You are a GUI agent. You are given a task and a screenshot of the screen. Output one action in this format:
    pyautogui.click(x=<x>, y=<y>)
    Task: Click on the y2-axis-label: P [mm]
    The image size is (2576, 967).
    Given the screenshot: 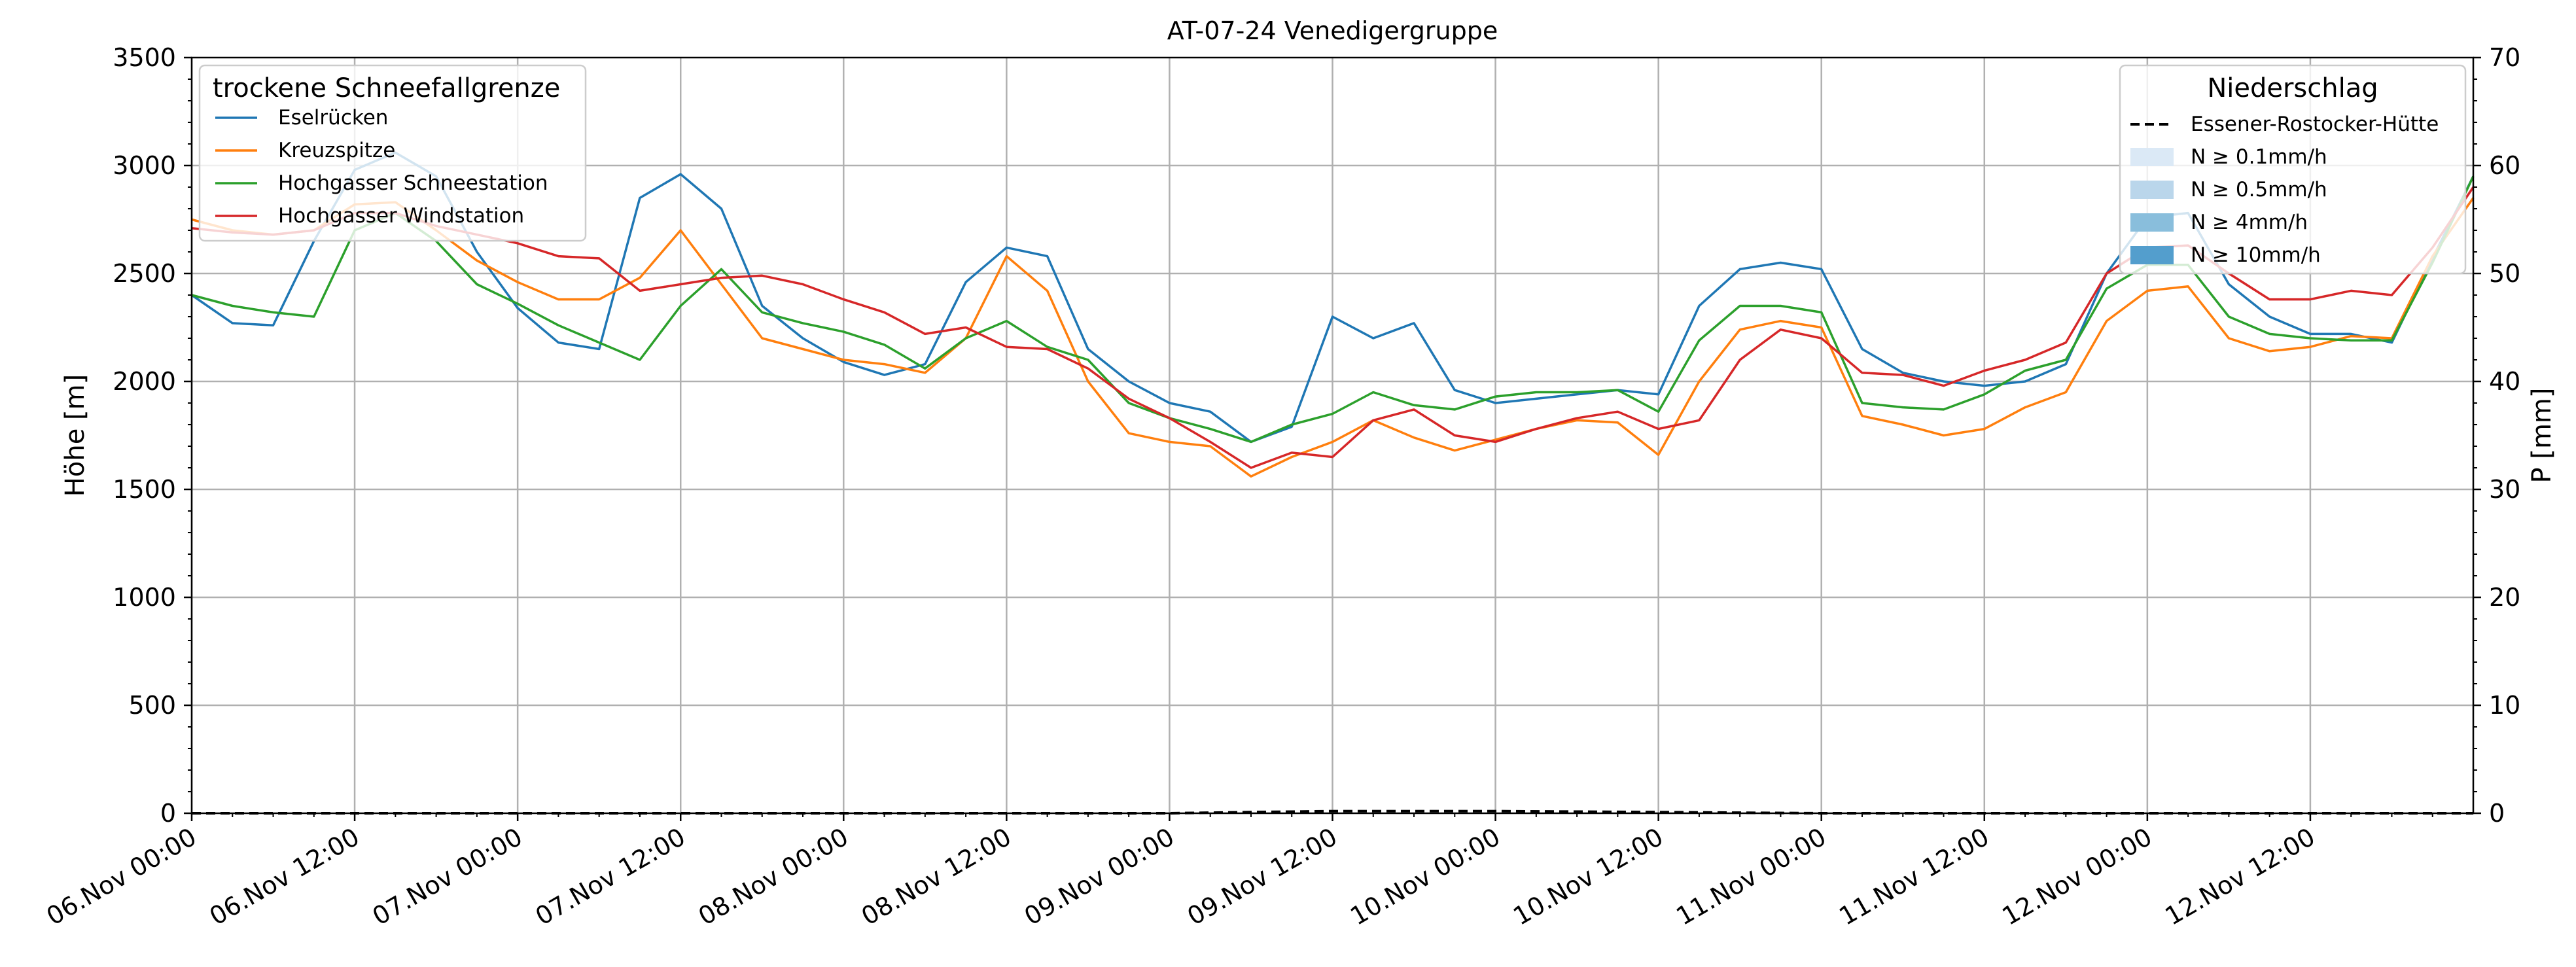 What is the action you would take?
    pyautogui.click(x=2542, y=436)
    